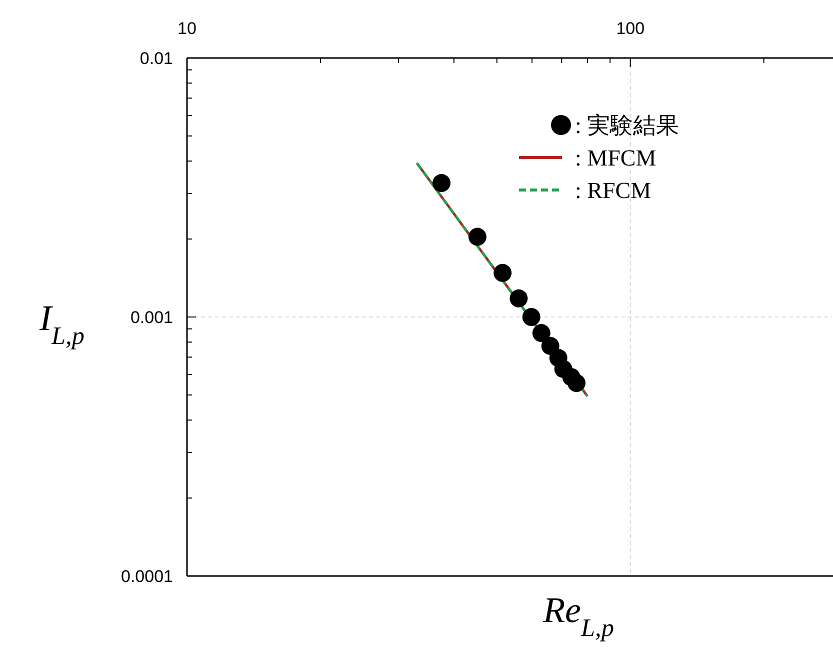 The width and height of the screenshot is (833, 657). I want to click on x-axis-title: Re$_{L,p}$, so click(578, 616).